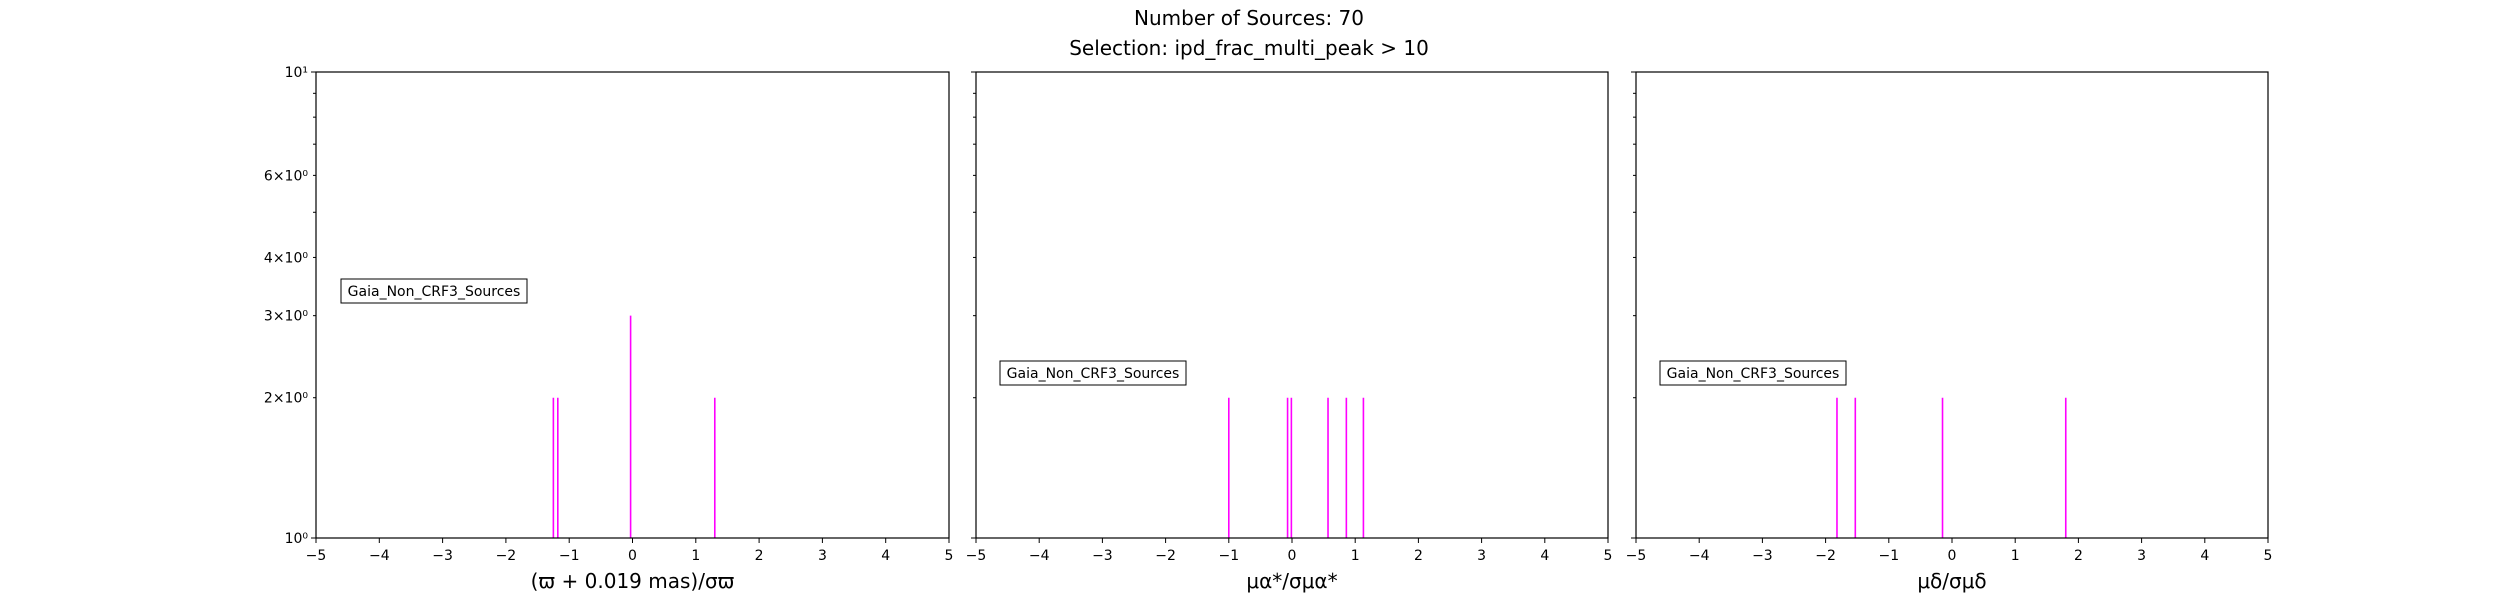 This screenshot has height=600, width=2500. Describe the element at coordinates (633, 581) in the screenshot. I see `x-axis-label: (ϖ + 0.019 mas)/σϖ` at that location.